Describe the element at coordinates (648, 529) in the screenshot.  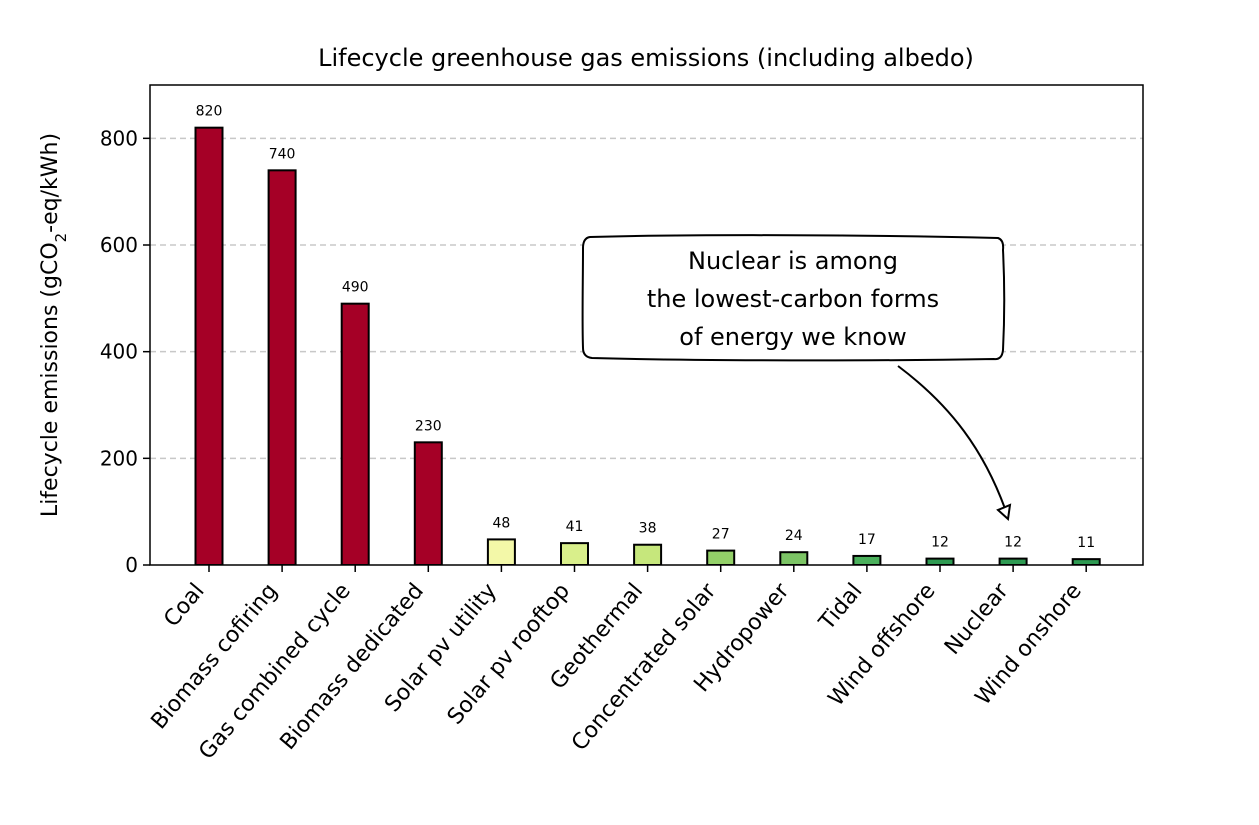
I see `data-label: 38` at that location.